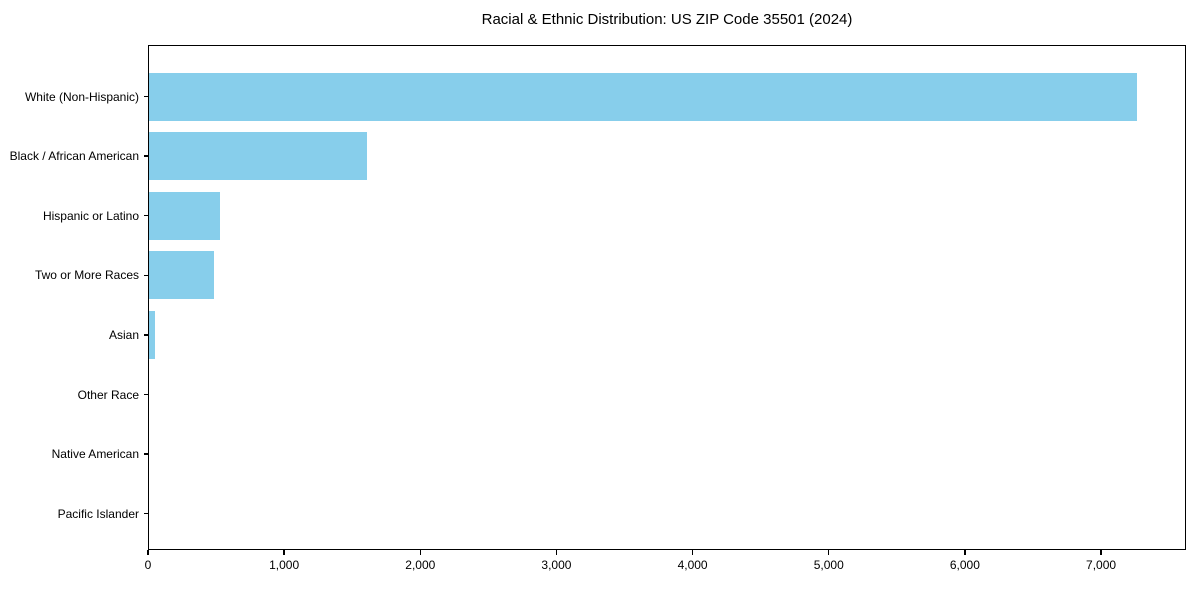  I want to click on x-tick-label-4-000: 4,000, so click(692, 565).